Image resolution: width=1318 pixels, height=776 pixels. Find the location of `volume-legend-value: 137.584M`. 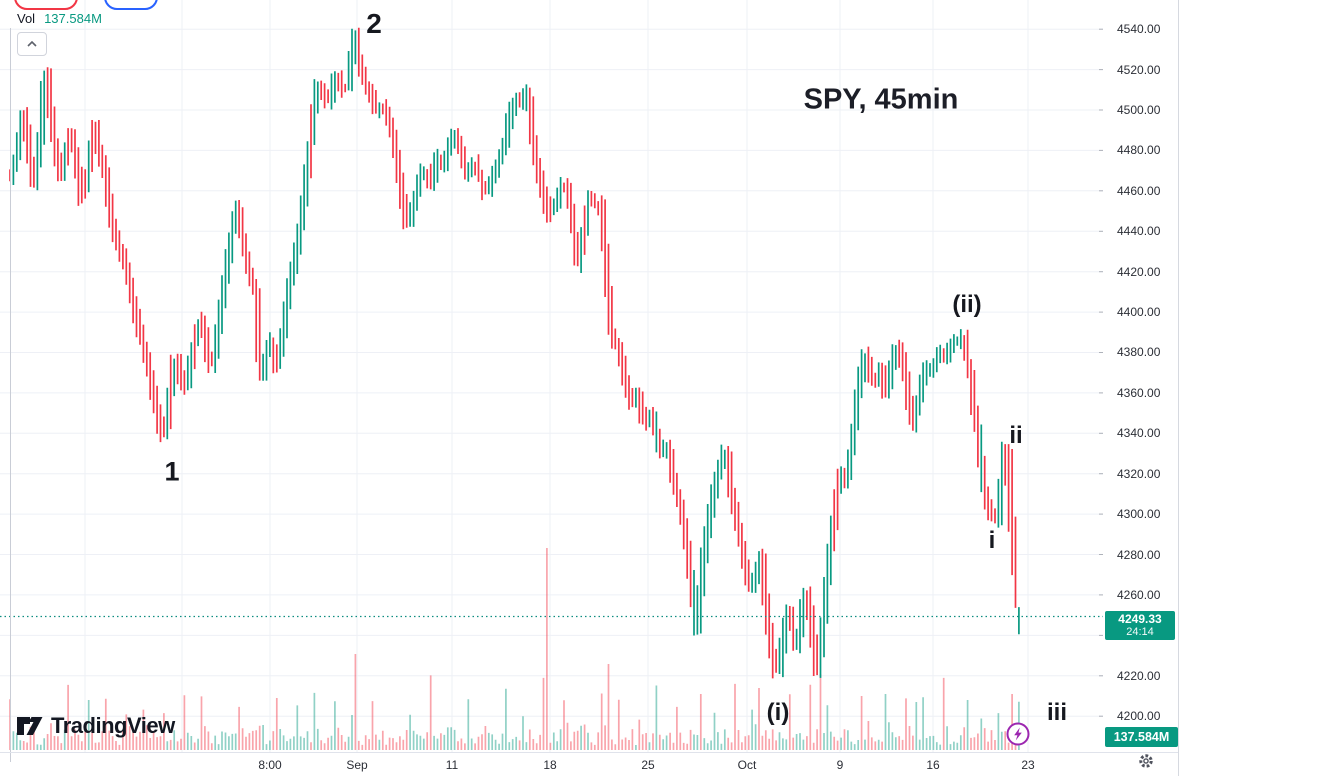

volume-legend-value: 137.584M is located at coordinates (73, 18).